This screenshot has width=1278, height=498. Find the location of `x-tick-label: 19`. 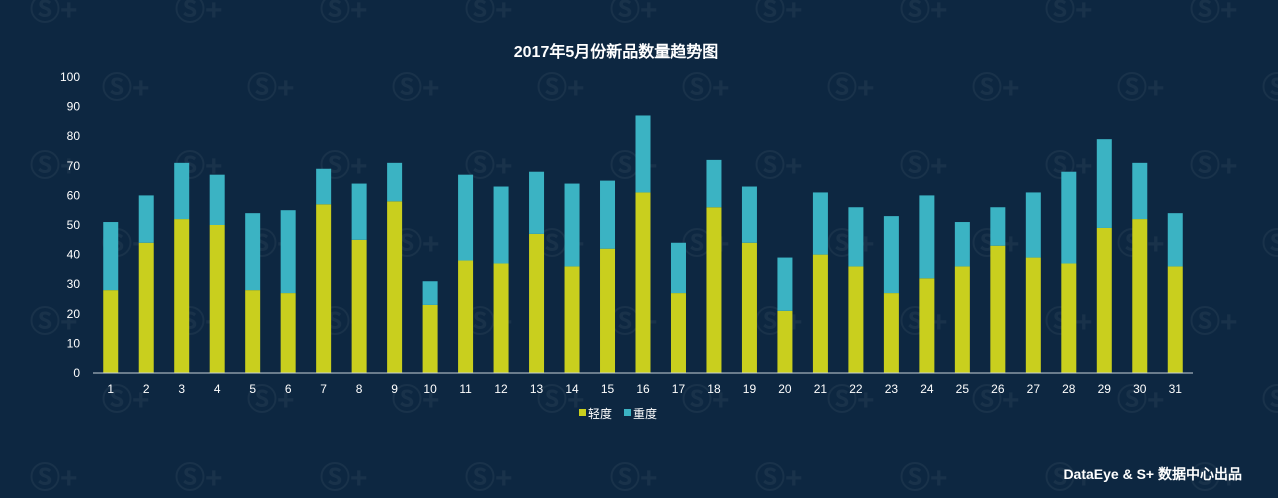

x-tick-label: 19 is located at coordinates (750, 389).